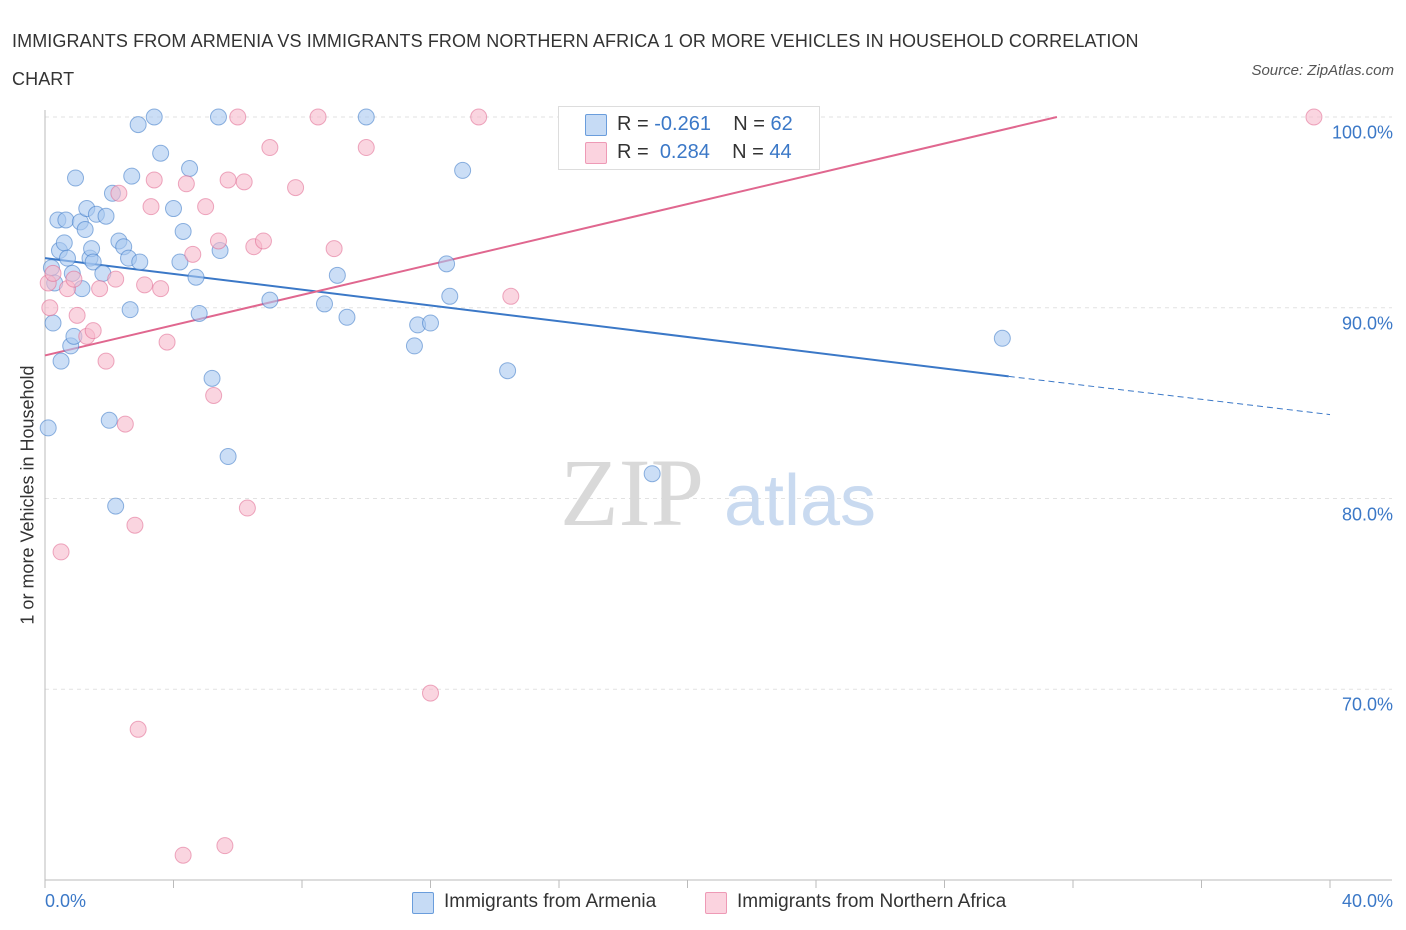 This screenshot has height=930, width=1406. What do you see at coordinates (632, 492) in the screenshot?
I see `watermark-zip: ZIP` at bounding box center [632, 492].